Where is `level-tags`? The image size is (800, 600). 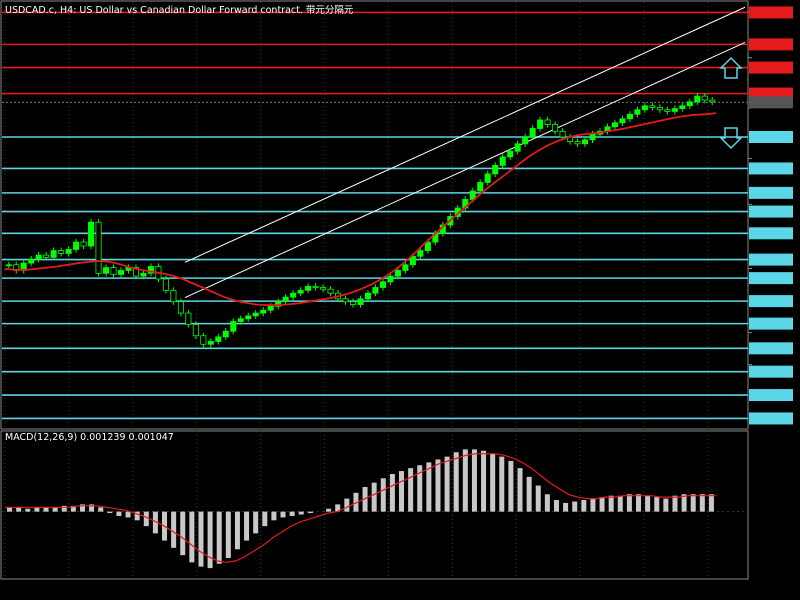 level-tags is located at coordinates (771, 215).